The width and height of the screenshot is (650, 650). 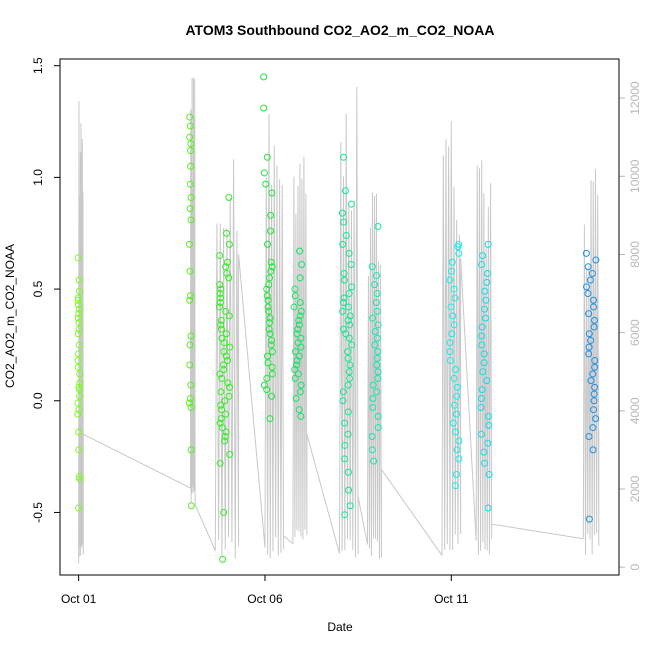 I want to click on x-axis-bottom: Oct 01 Oct 06 Oct 11, so click(x=265, y=590).